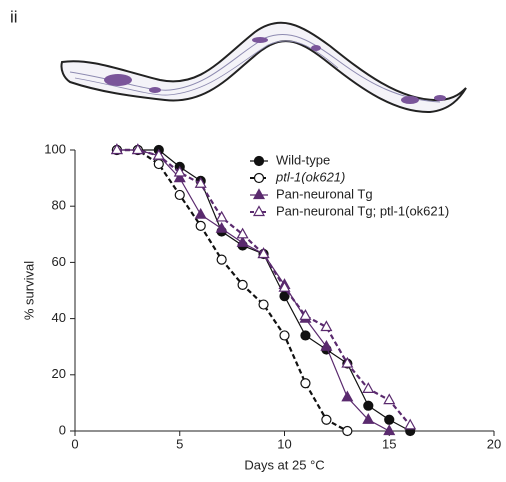  What do you see at coordinates (362, 210) in the screenshot?
I see `legend-label: Pan-neuronal Tg; ptl-1(ok621)` at bounding box center [362, 210].